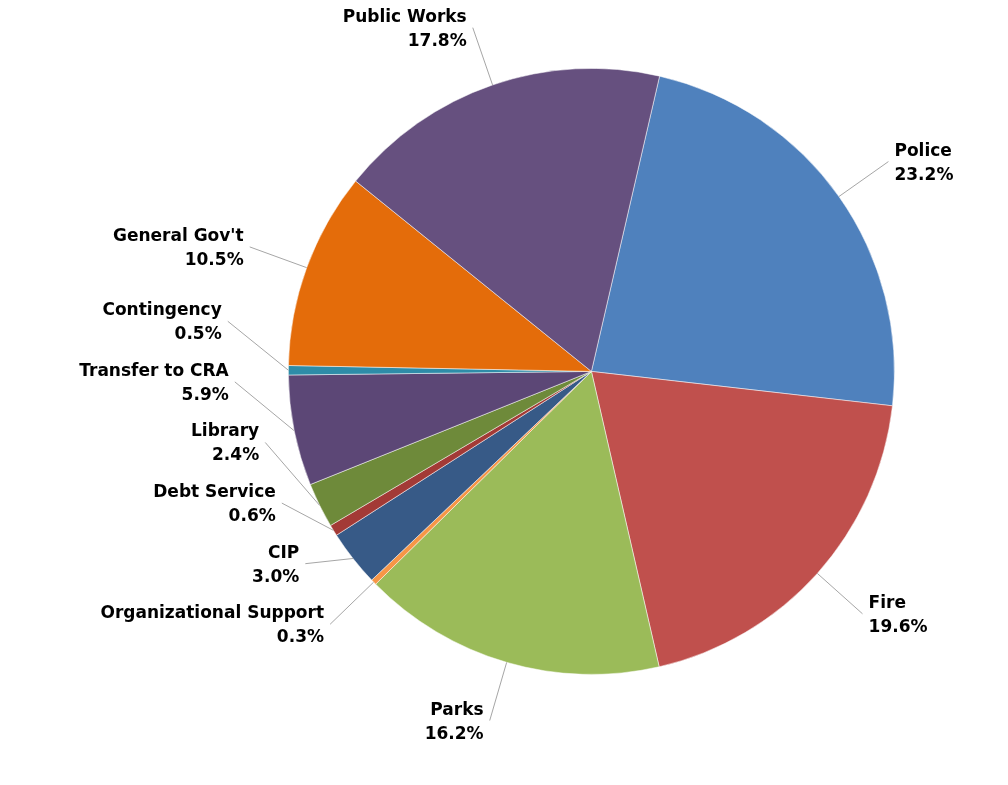 This screenshot has height=785, width=1008. I want to click on data-label: 0.5%, so click(198, 333).